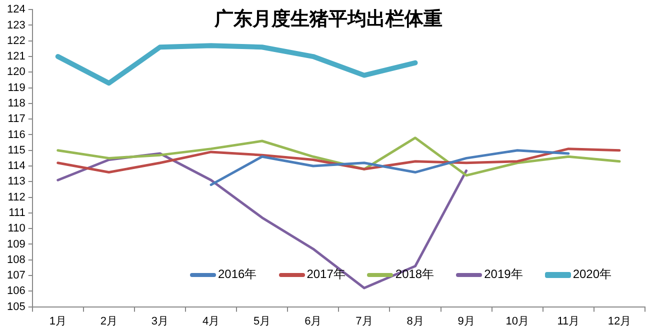 This screenshot has height=333, width=657. Describe the element at coordinates (17, 228) in the screenshot. I see `y-tick-label: 110` at that location.